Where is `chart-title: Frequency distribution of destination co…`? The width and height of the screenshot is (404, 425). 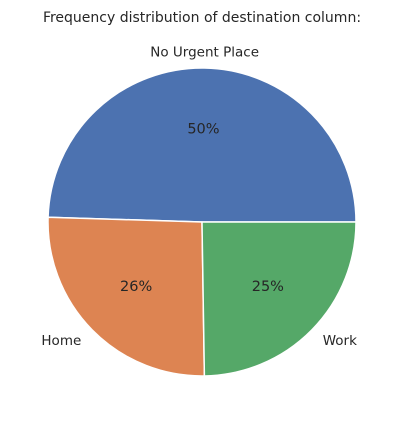
chart-title: Frequency distribution of destination co… is located at coordinates (202, 18).